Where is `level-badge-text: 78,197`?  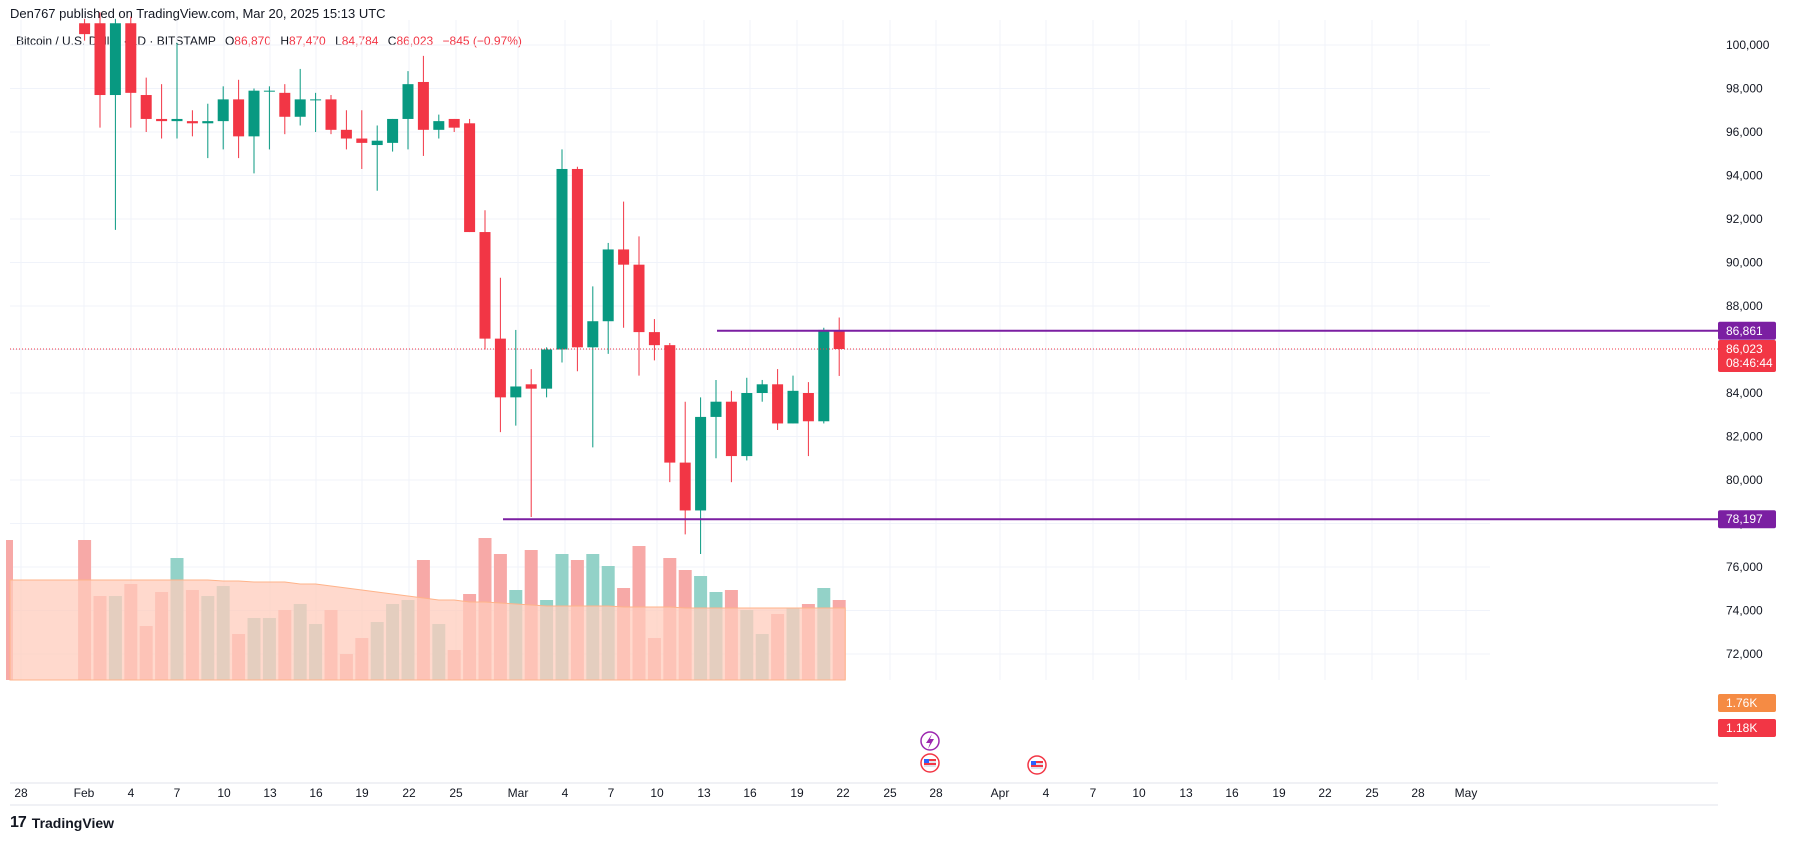
level-badge-text: 78,197 is located at coordinates (1744, 519).